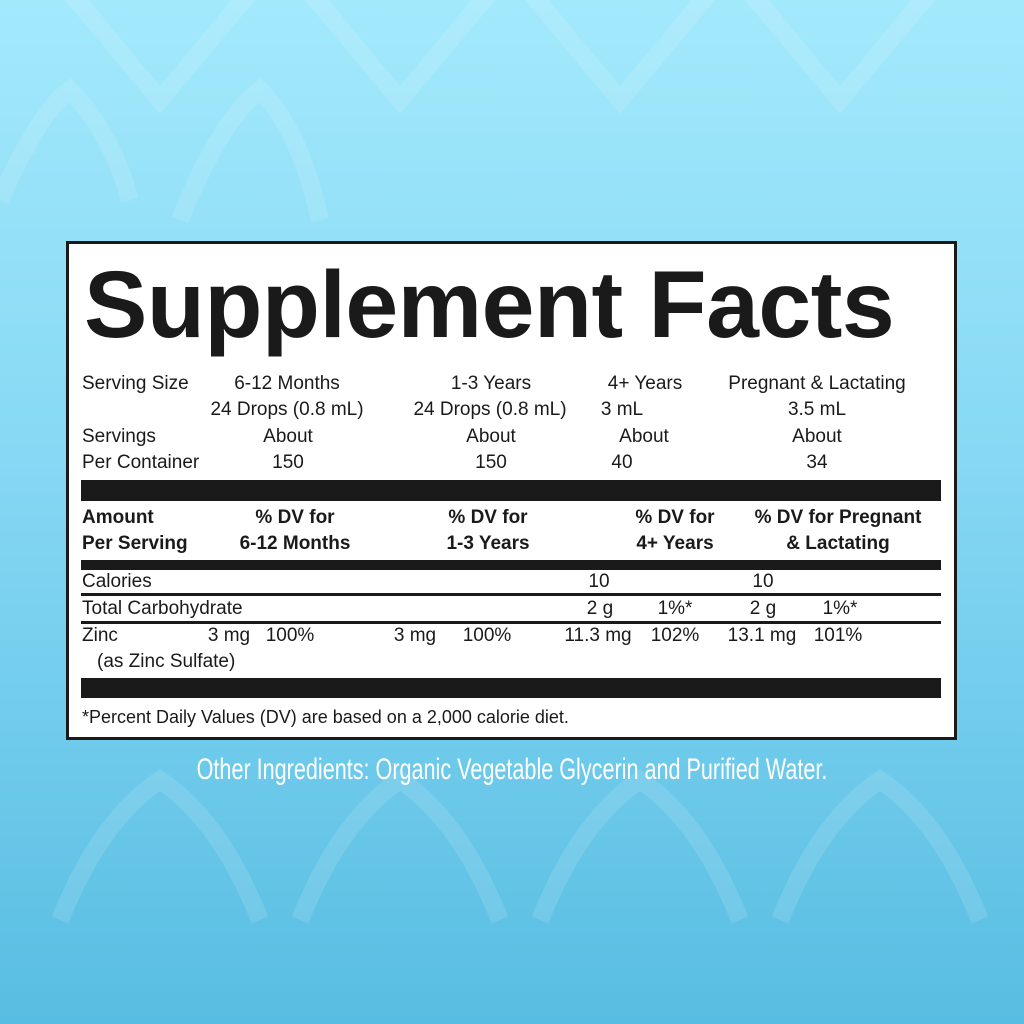 The image size is (1024, 1024). Describe the element at coordinates (838, 517) in the screenshot. I see `dv-header: % DV for Pregnant` at that location.